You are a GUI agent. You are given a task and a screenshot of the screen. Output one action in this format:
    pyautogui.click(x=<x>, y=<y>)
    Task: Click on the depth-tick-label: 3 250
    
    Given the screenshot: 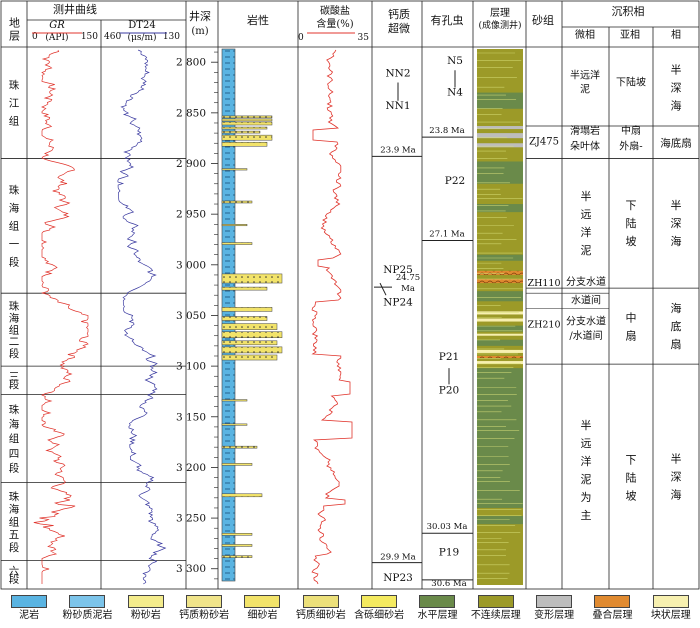 What is the action you would take?
    pyautogui.click(x=191, y=519)
    